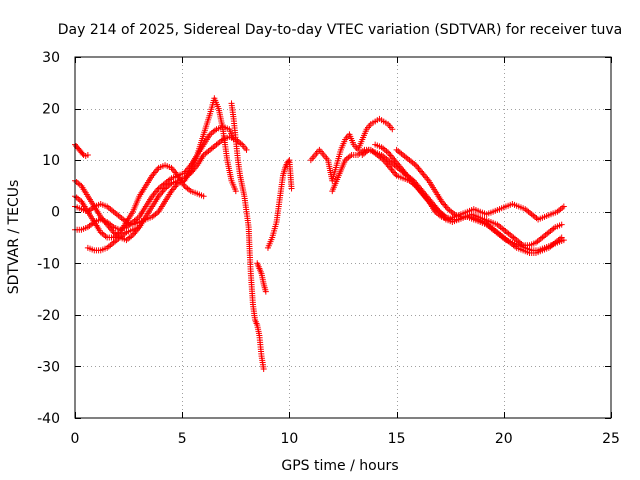 This screenshot has width=640, height=480. Describe the element at coordinates (51, 58) in the screenshot. I see `y-tick-label: 30` at that location.